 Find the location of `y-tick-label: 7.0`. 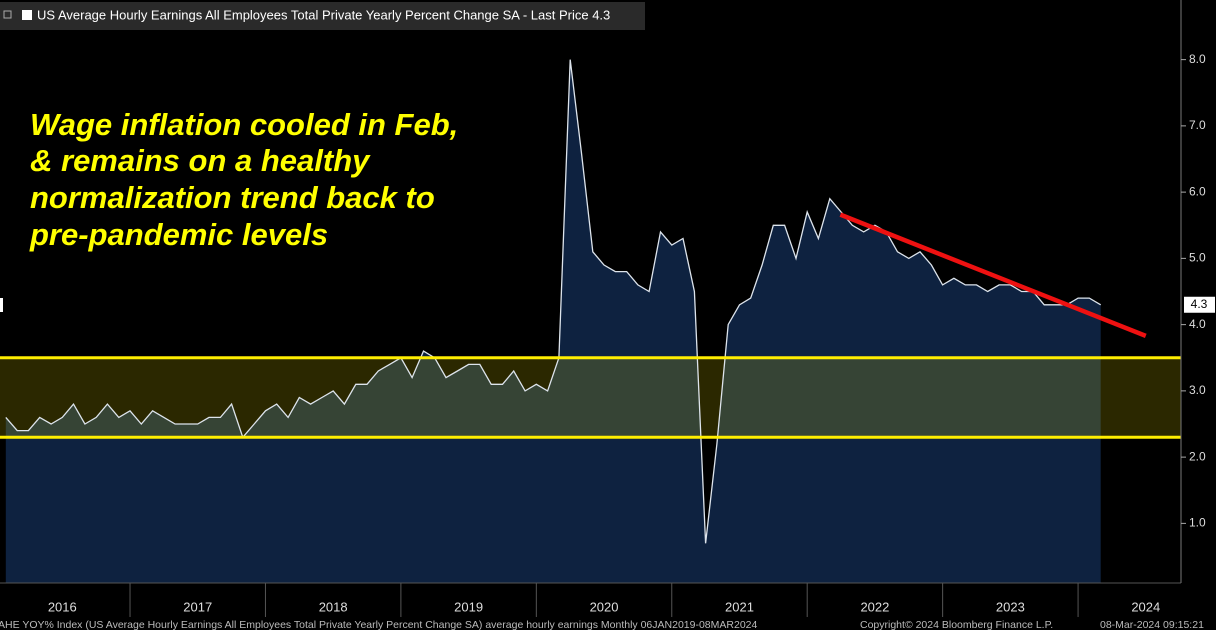

y-tick-label: 7.0 is located at coordinates (1197, 125).